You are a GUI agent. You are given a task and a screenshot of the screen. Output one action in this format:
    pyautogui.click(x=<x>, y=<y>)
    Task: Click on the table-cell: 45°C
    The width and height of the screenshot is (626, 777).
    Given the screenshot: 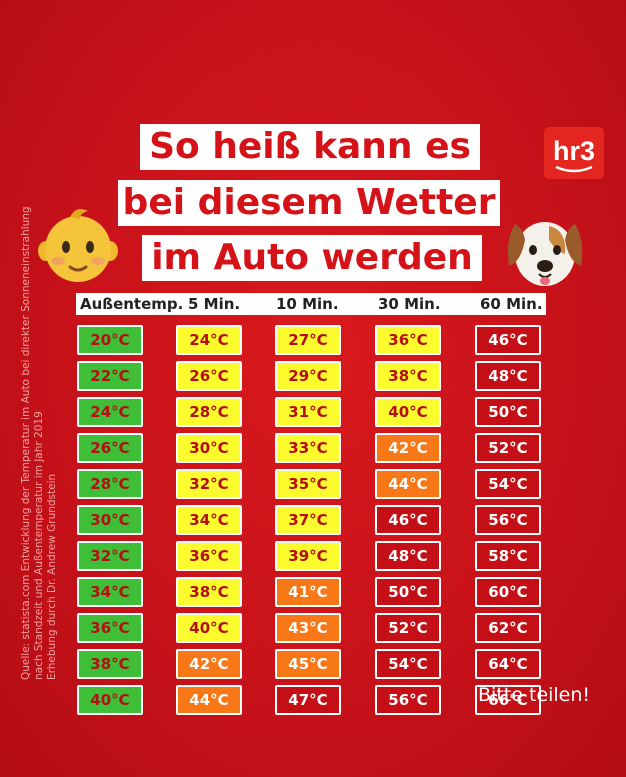 What is the action you would take?
    pyautogui.click(x=308, y=664)
    